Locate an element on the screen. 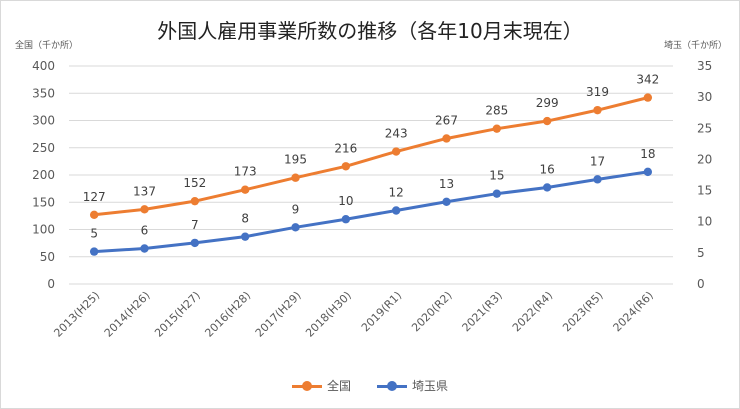  data-label: 152 is located at coordinates (194, 183).